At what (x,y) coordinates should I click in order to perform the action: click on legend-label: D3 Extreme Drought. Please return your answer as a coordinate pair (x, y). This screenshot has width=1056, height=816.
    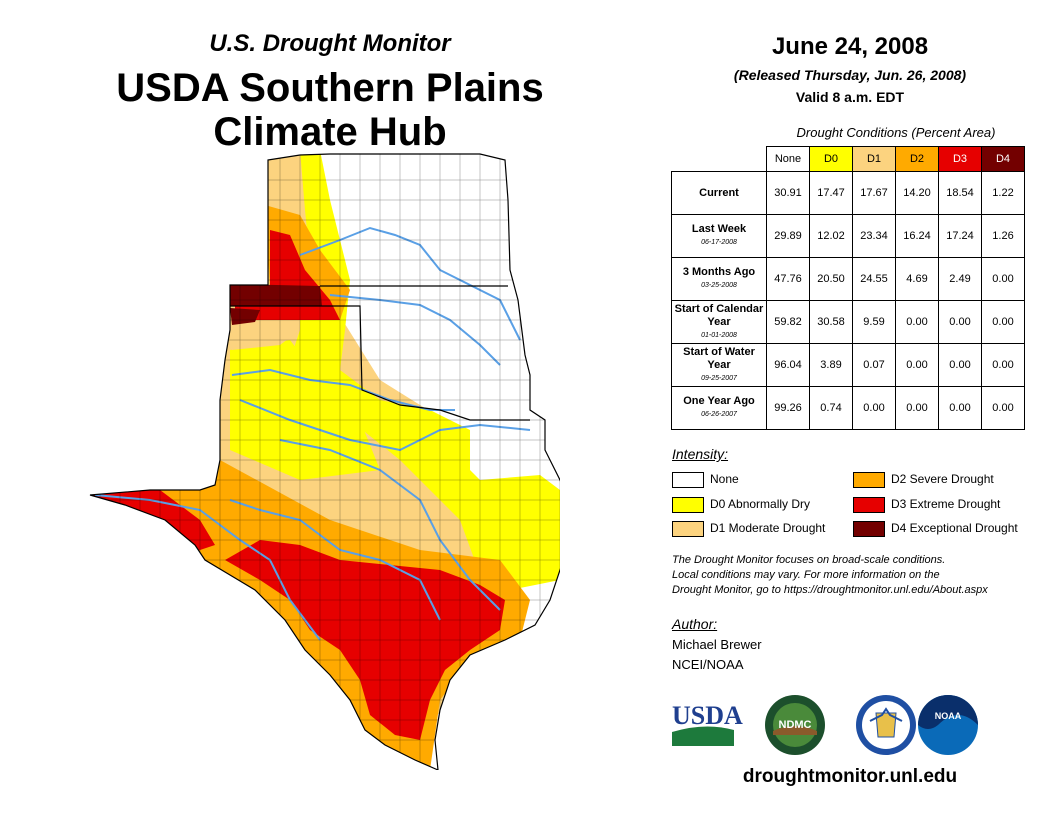
    Looking at the image, I should click on (946, 504).